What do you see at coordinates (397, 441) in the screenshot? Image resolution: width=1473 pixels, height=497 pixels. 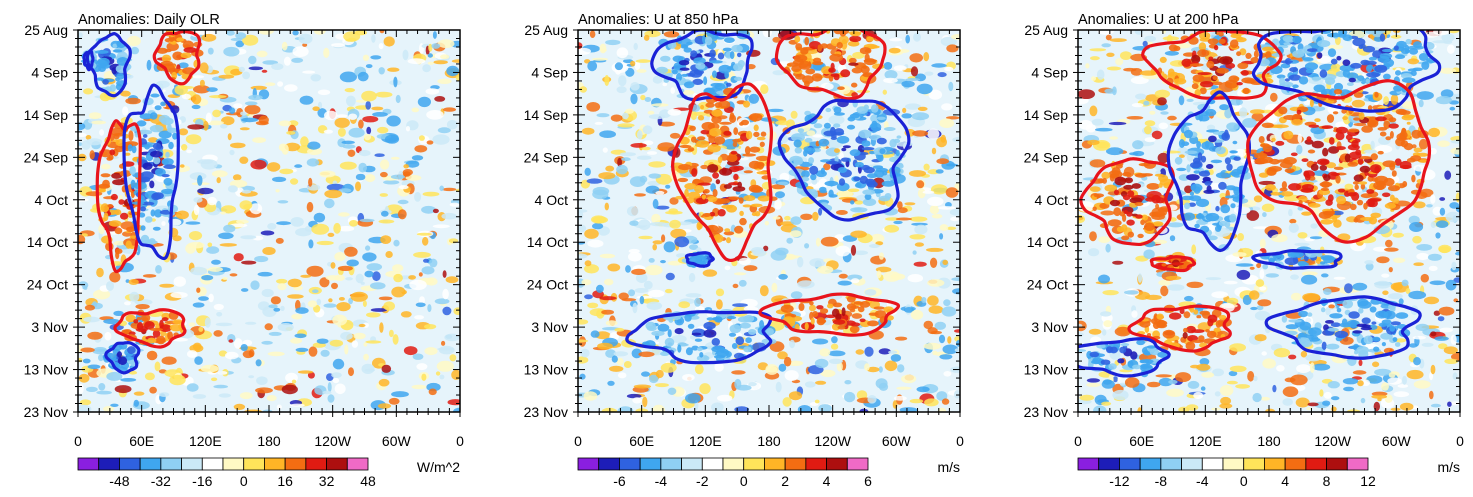 I see `x-tick-label: 60W` at bounding box center [397, 441].